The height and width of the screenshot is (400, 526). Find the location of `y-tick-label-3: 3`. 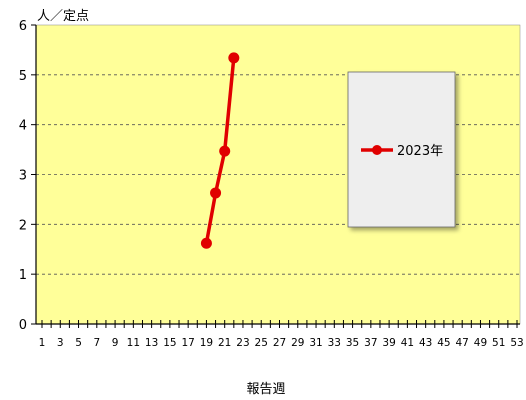

y-tick-label-3: 3 is located at coordinates (23, 176).